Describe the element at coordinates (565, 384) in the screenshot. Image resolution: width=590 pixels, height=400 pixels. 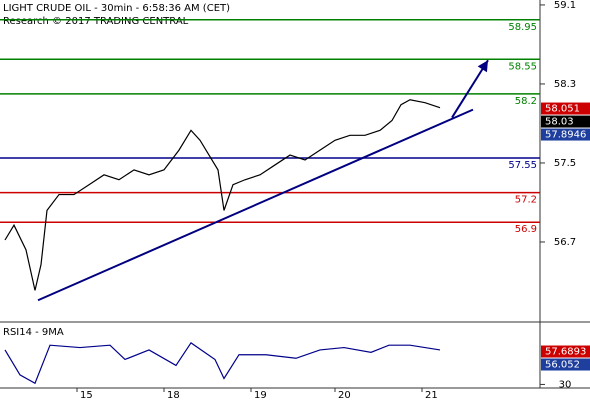
I see `y-tick-label: 30` at that location.